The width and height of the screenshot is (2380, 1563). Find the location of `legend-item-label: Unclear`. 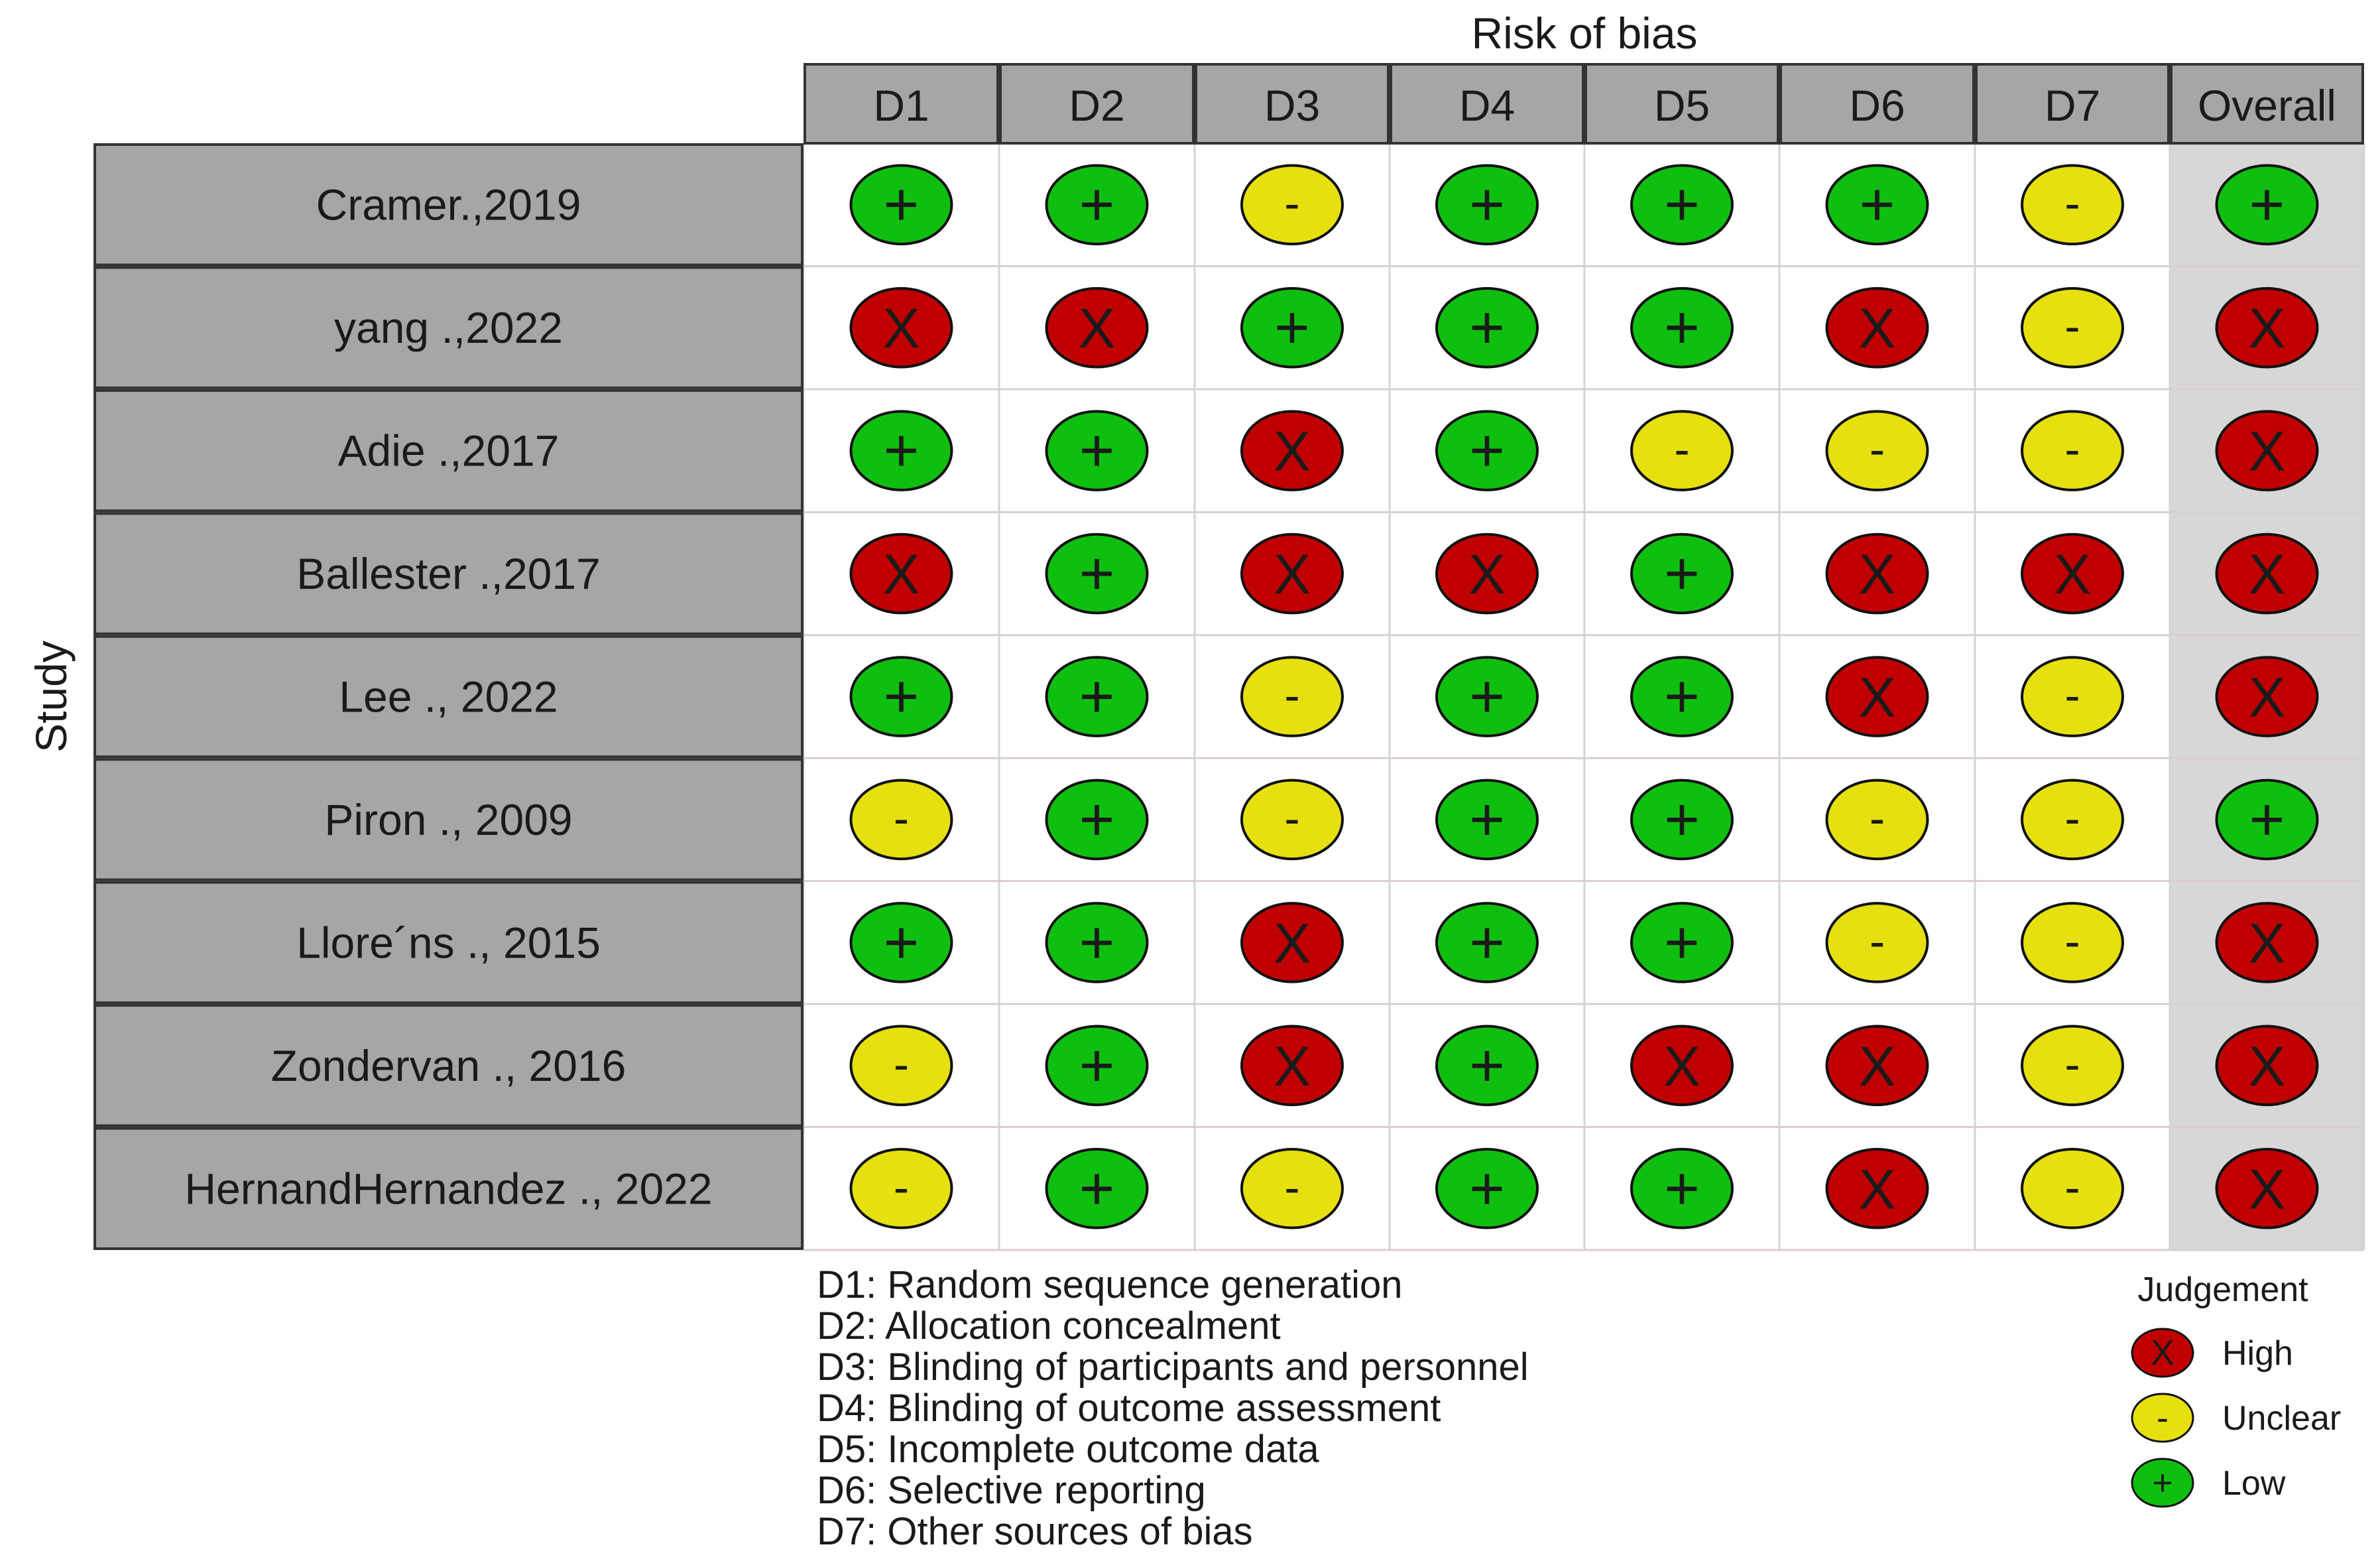

legend-item-label: Unclear is located at coordinates (2281, 1419).